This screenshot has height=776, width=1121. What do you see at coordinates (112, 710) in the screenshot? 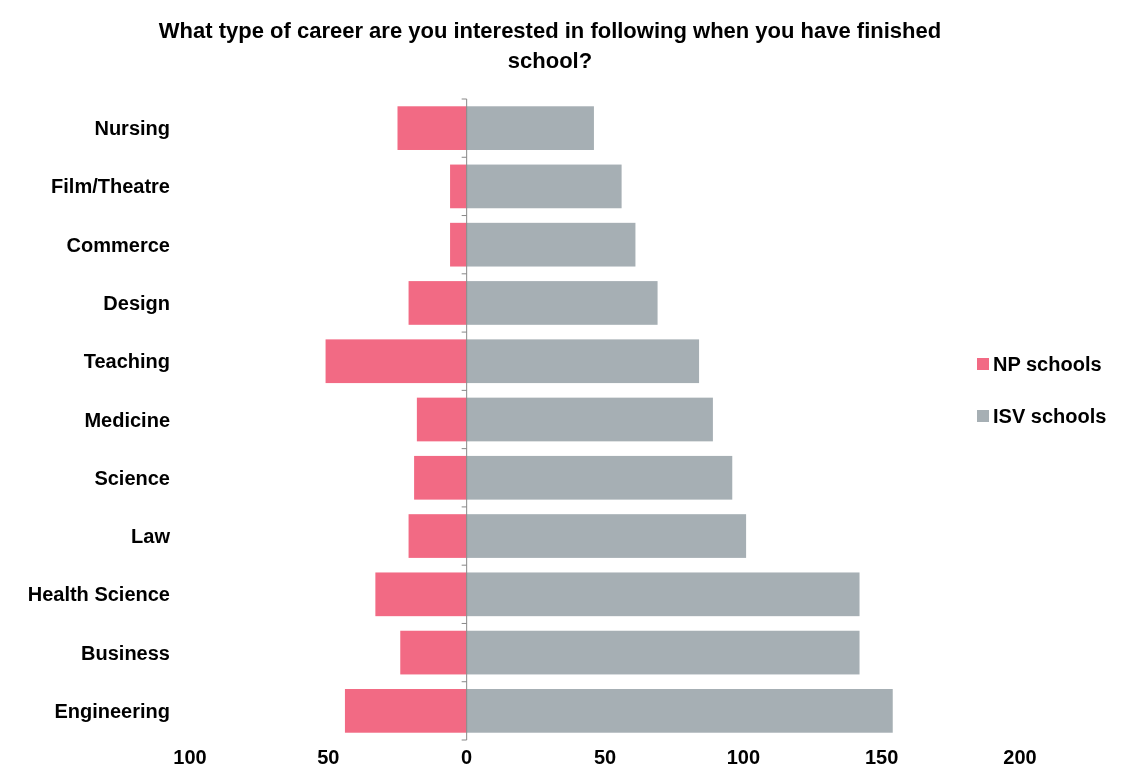
I see `y-tick-label: Engineering` at bounding box center [112, 710].